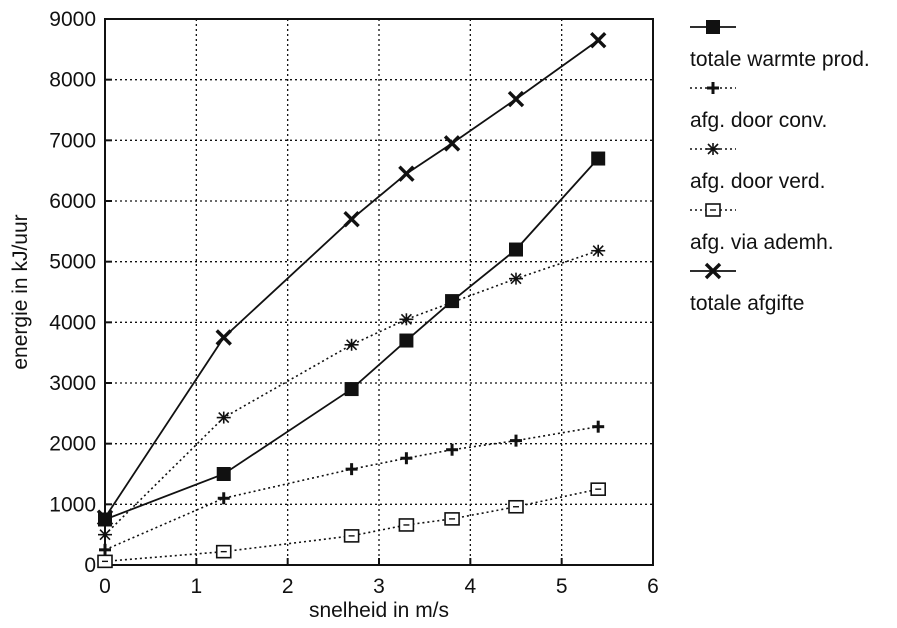  What do you see at coordinates (20, 291) in the screenshot?
I see `y-axis-label: energie in kJ/uur` at bounding box center [20, 291].